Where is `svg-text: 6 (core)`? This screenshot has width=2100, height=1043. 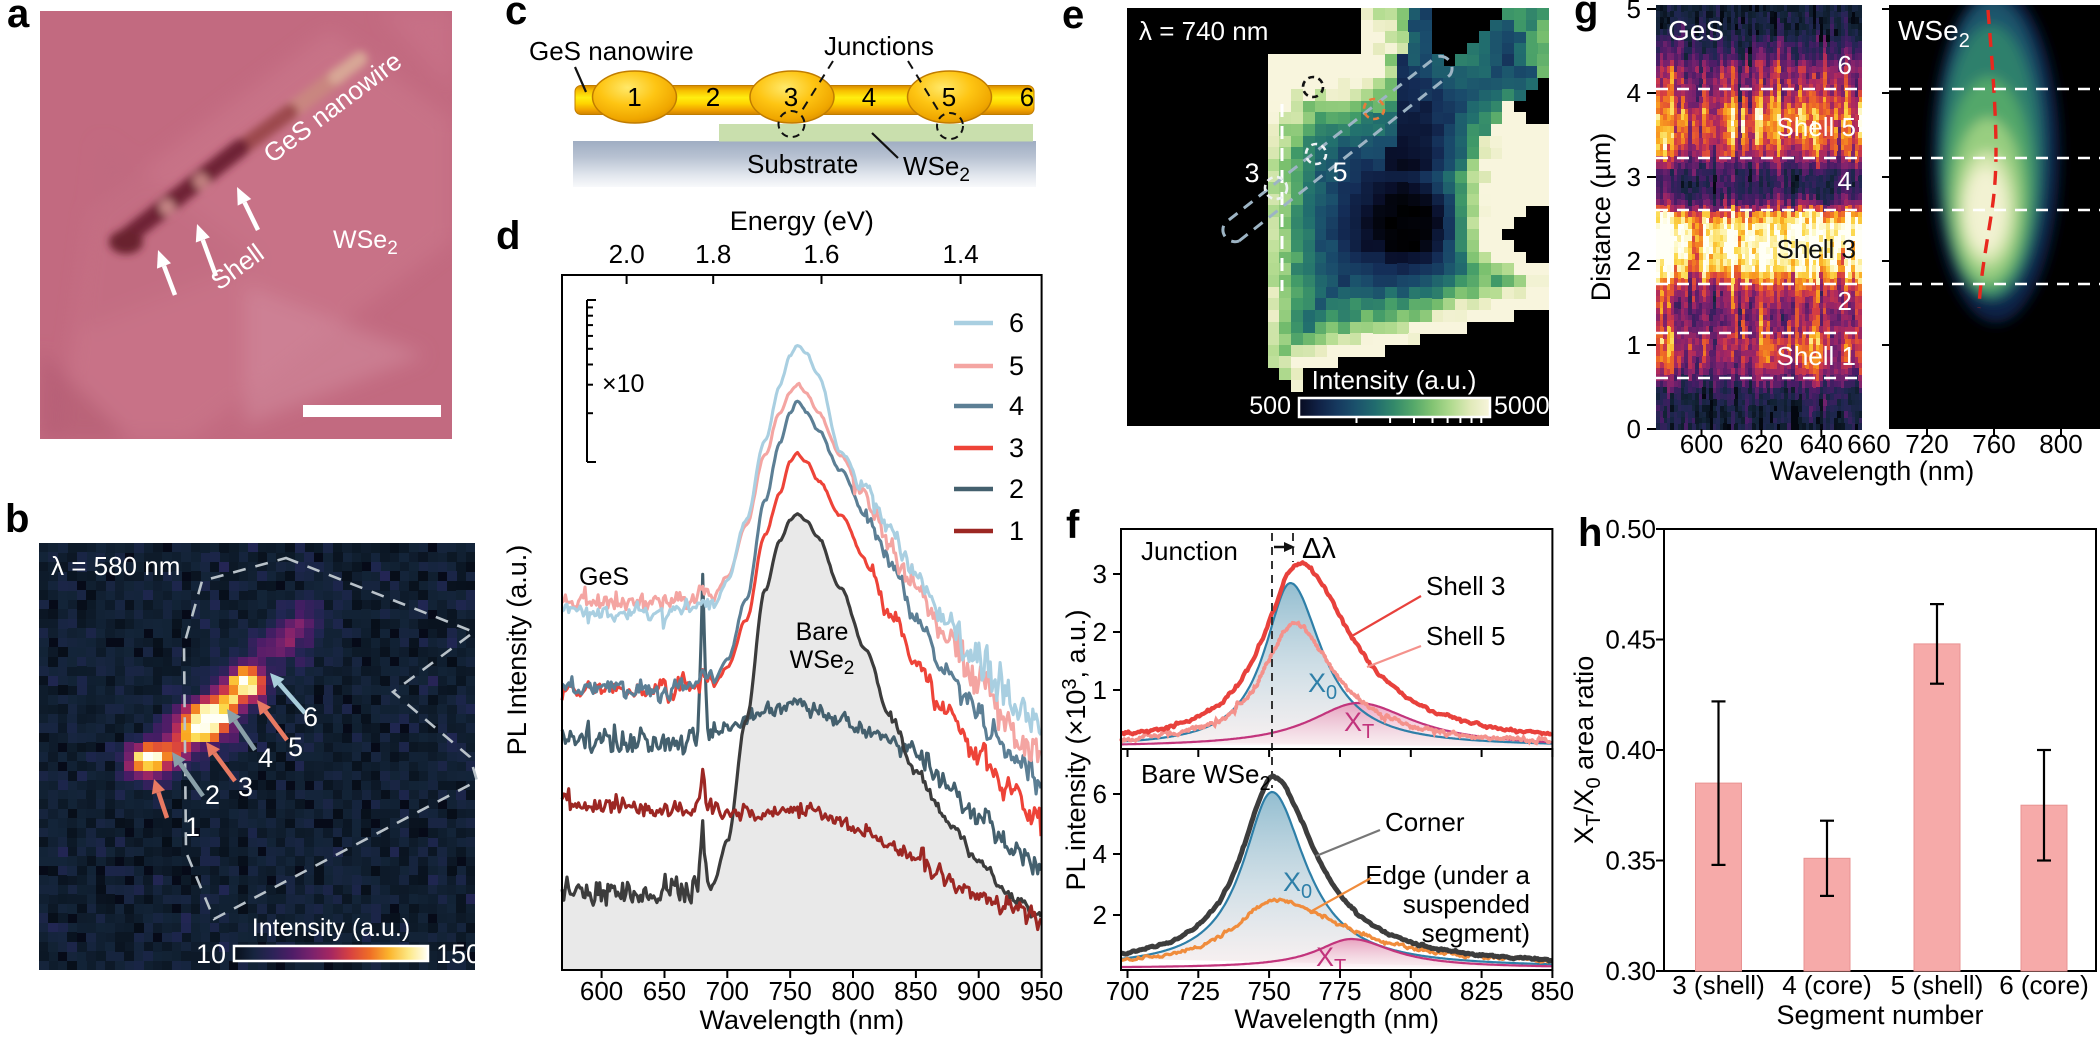 svg-text: 6 (core) is located at coordinates (2044, 985).